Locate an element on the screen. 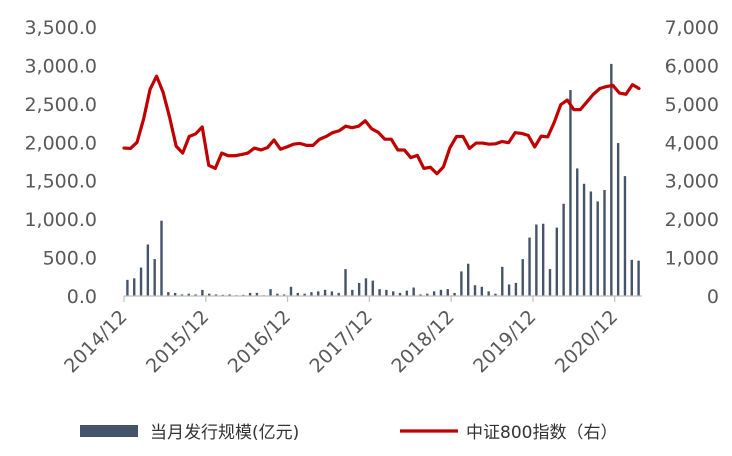 The height and width of the screenshot is (456, 732). right-axis-tick-label: 0 is located at coordinates (713, 297).